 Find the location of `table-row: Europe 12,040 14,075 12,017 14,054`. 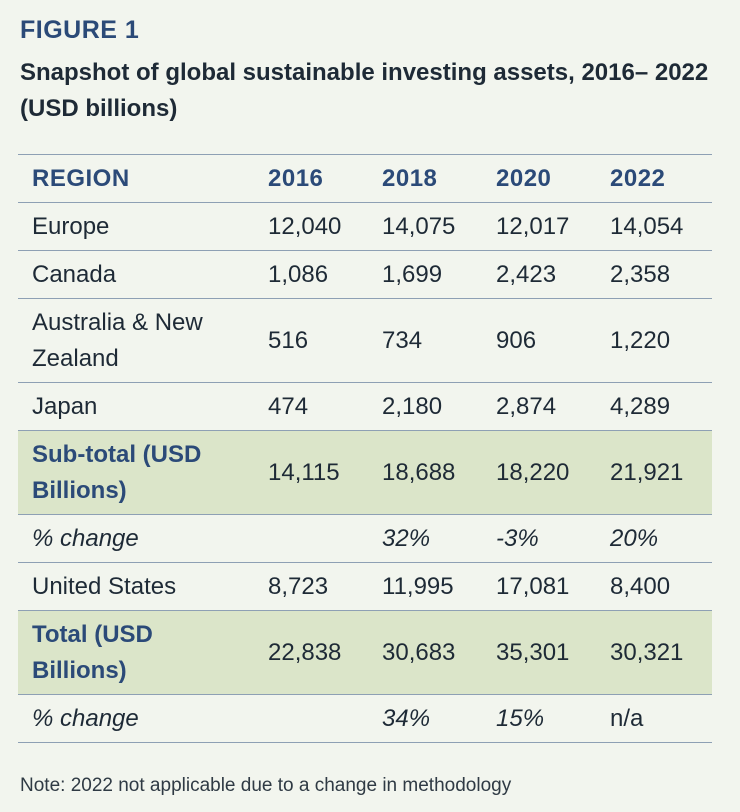

table-row: Europe 12,040 14,075 12,017 14,054 is located at coordinates (365, 226).